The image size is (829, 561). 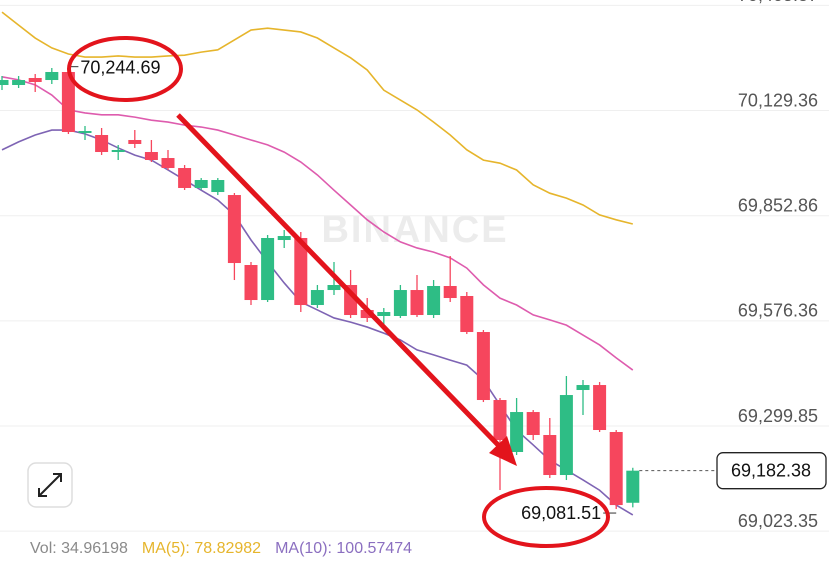 I want to click on expand-icon, so click(x=50, y=485).